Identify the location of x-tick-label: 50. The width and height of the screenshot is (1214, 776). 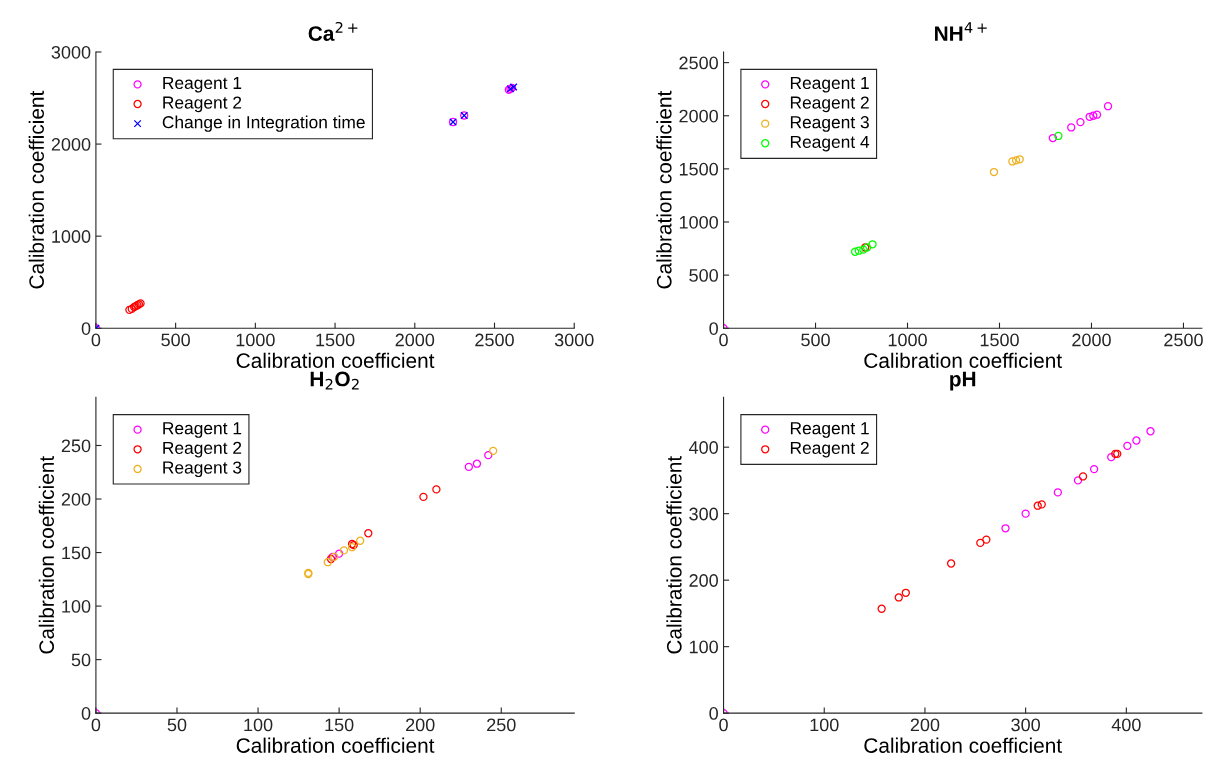
(177, 725).